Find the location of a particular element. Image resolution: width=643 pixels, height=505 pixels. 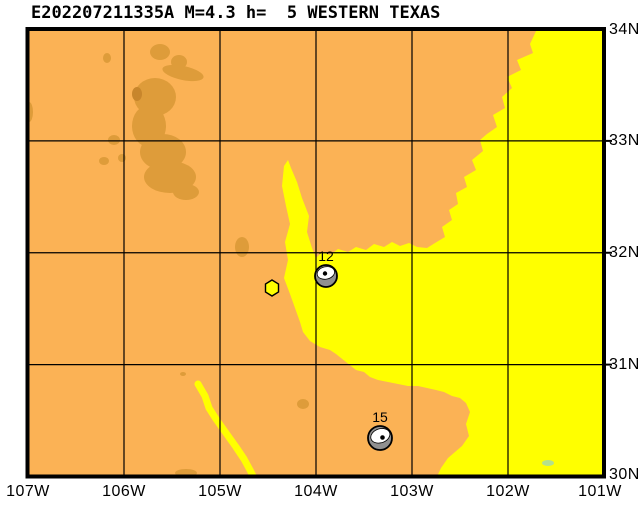

plot-title: E202207211335A M=4.3 h= 5 WESTERN TEXAS is located at coordinates (236, 13).